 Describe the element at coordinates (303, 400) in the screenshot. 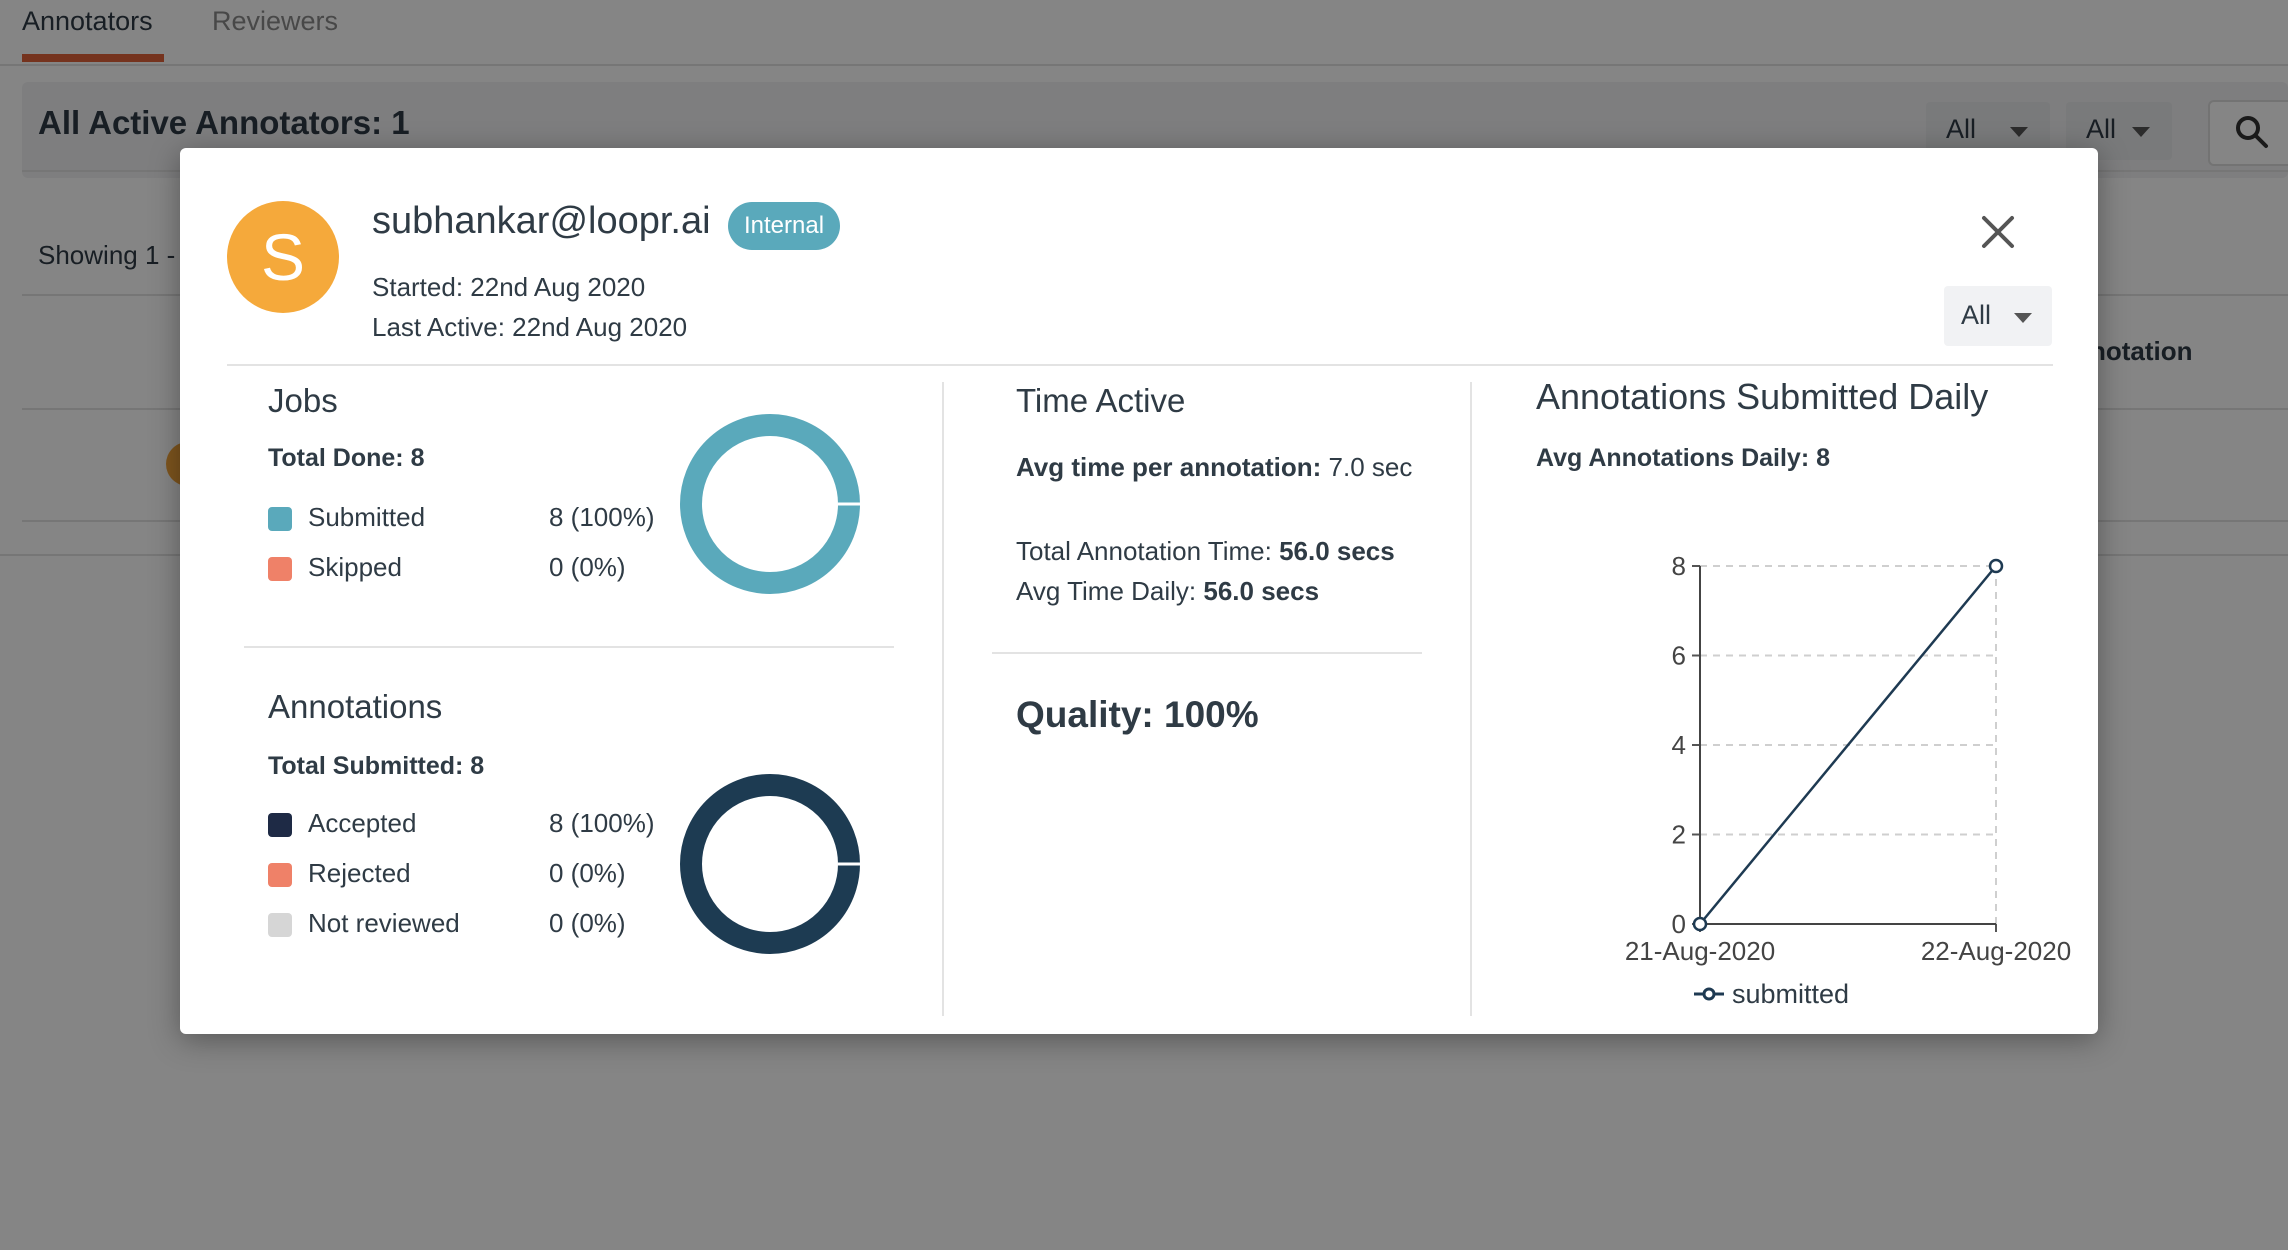

I see `jobs-title: Jobs` at that location.